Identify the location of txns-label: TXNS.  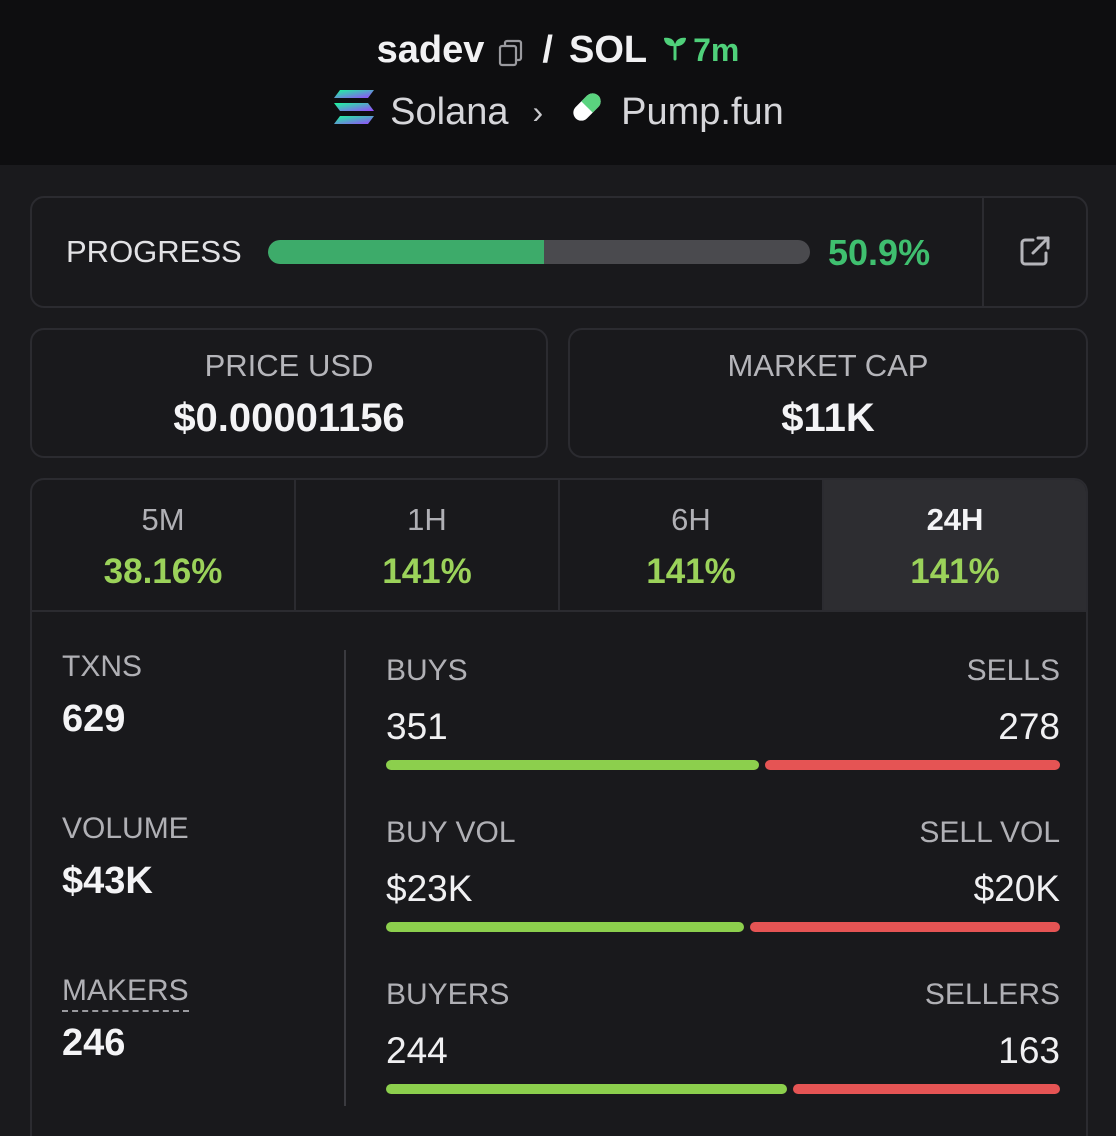
(102, 666).